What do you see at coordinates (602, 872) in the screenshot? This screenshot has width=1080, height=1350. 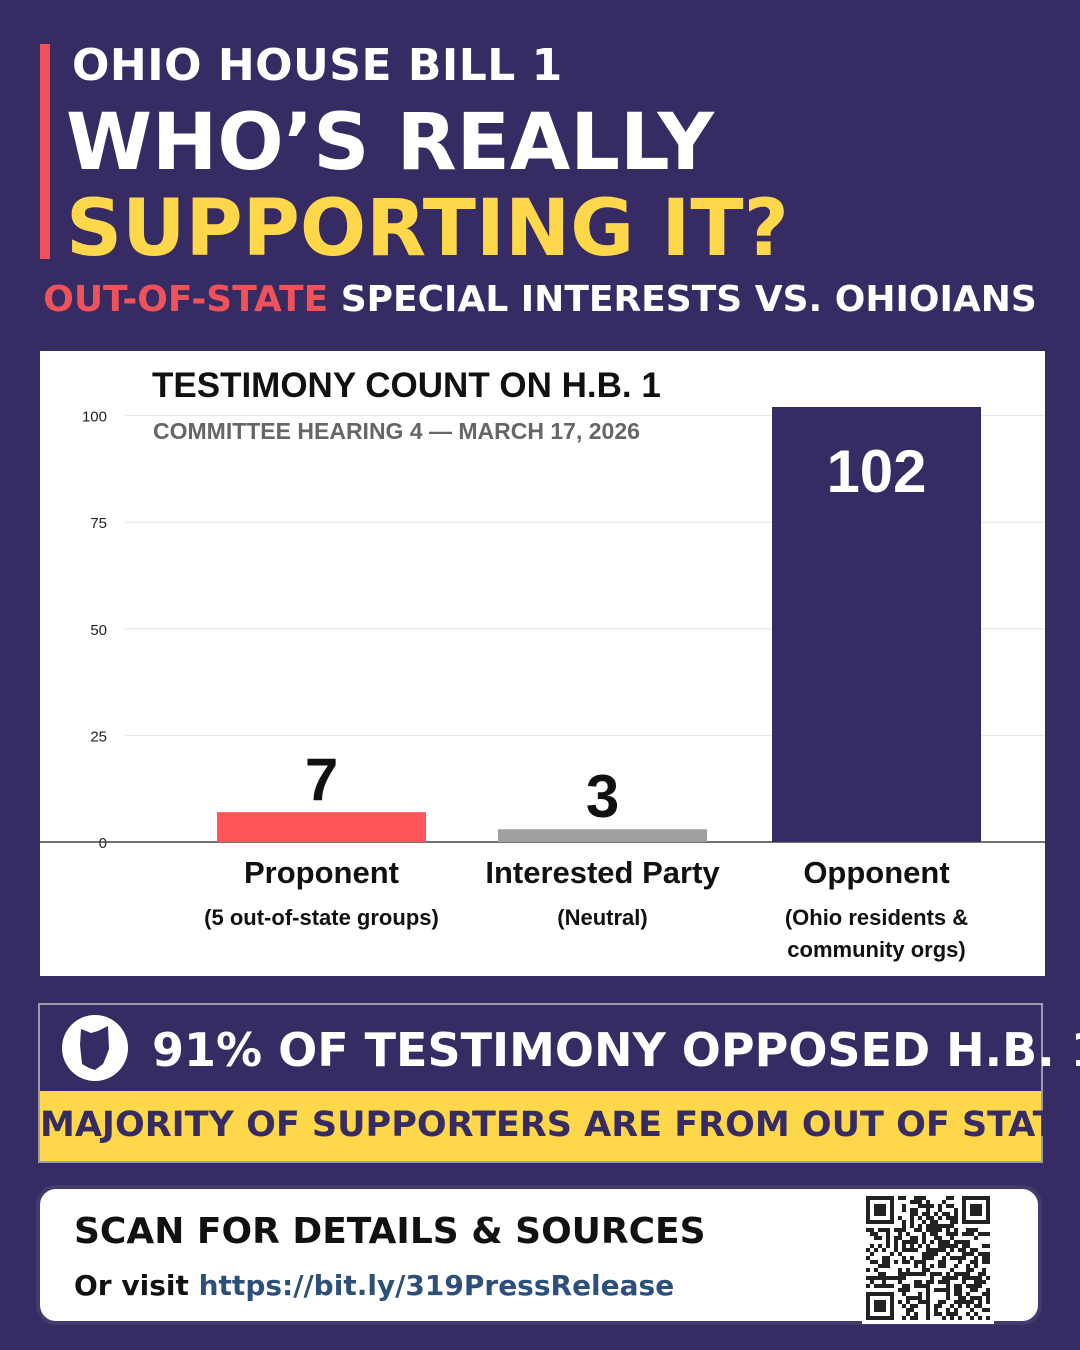 I see `category-label: Interested Party` at bounding box center [602, 872].